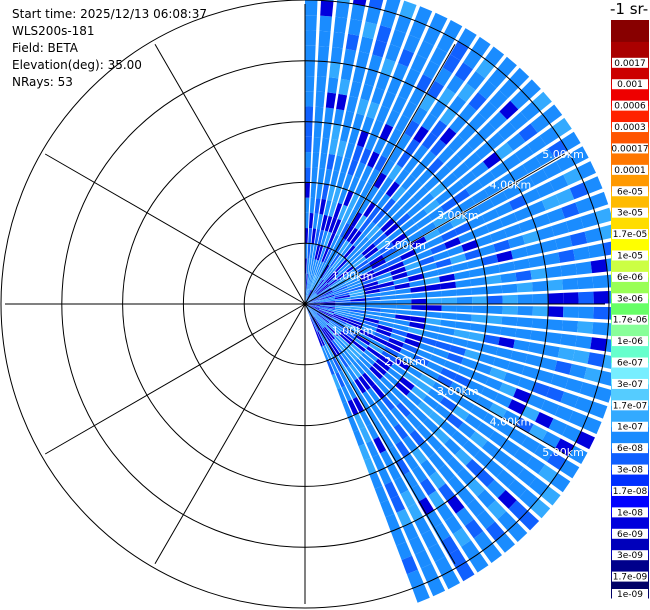 This screenshot has width=650, height=610. What do you see at coordinates (630, 555) in the screenshot?
I see `colorbar-tick-label: 3e-09` at bounding box center [630, 555].